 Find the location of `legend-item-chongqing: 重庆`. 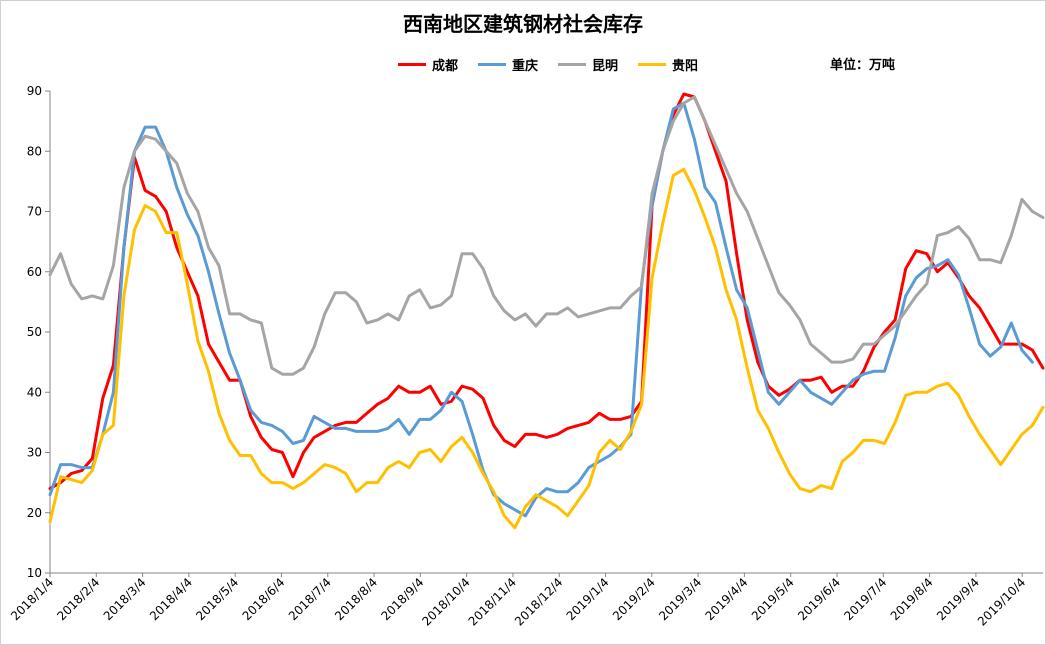

legend-item-chongqing: 重庆 is located at coordinates (508, 64).